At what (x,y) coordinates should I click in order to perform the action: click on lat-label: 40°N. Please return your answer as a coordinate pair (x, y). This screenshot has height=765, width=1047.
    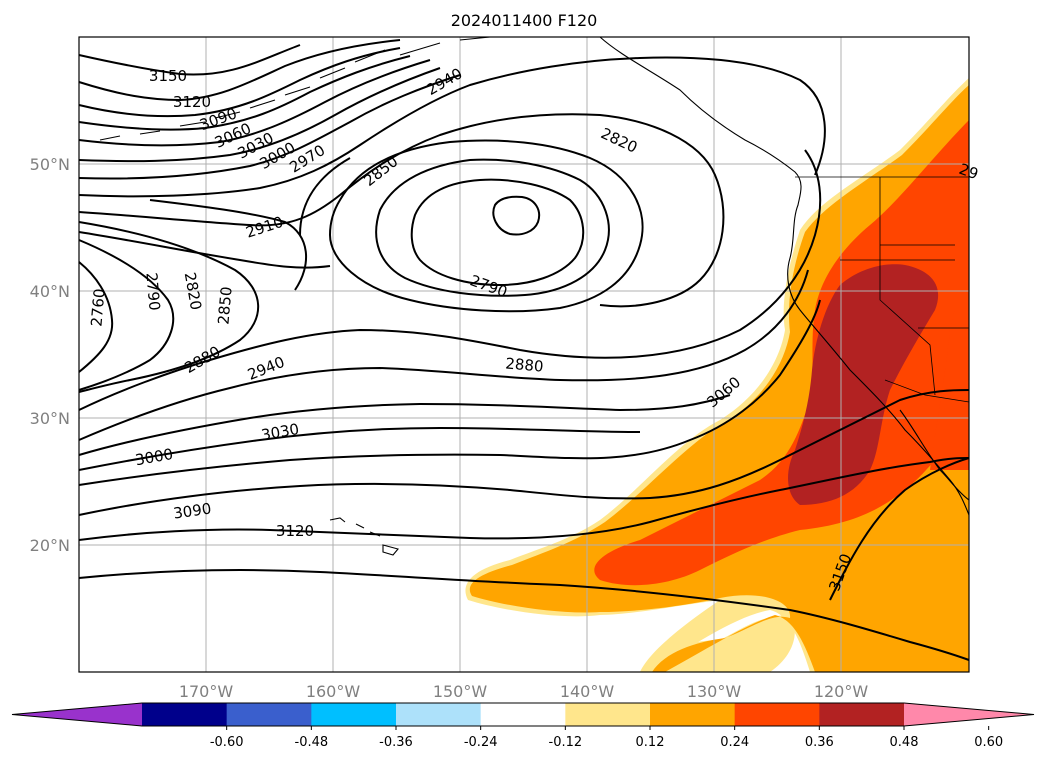
    Looking at the image, I should click on (50, 291).